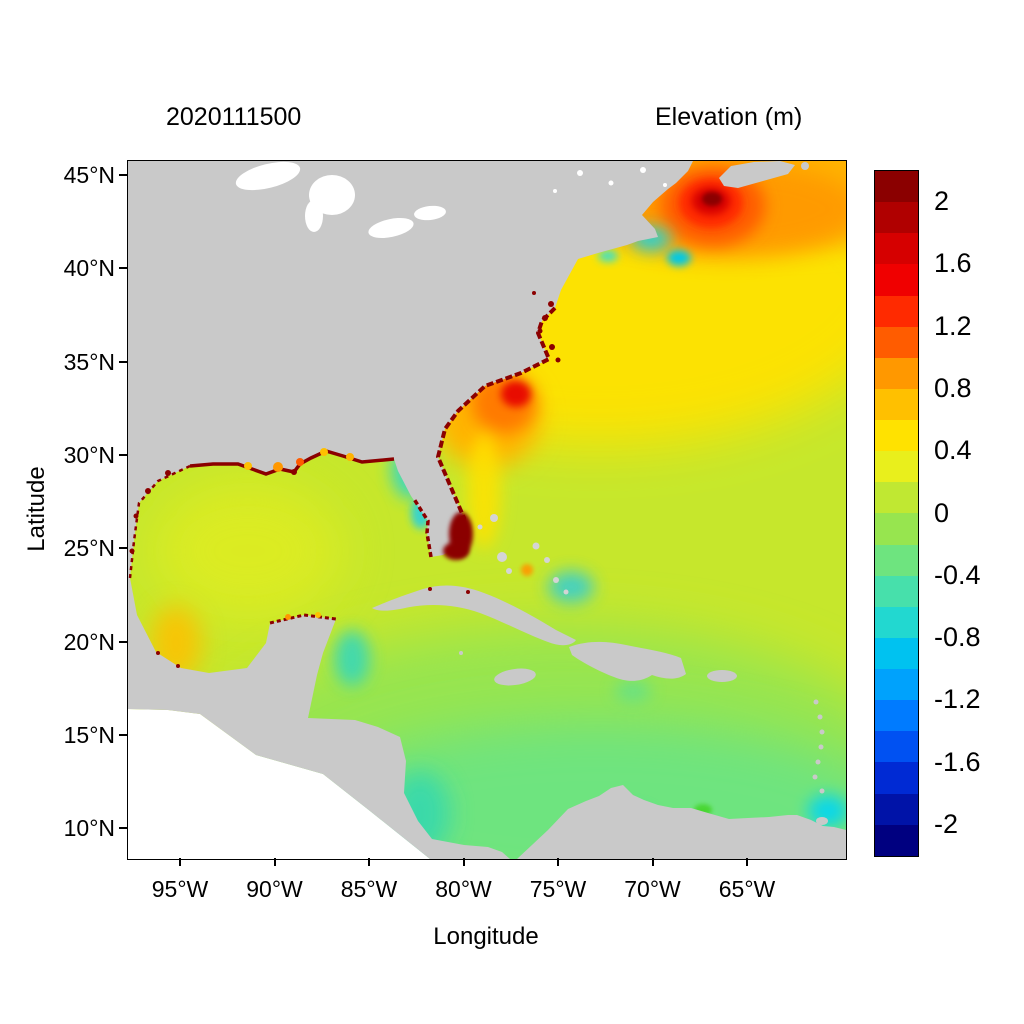 The width and height of the screenshot is (1024, 1024). Describe the element at coordinates (486, 936) in the screenshot. I see `x-axis-label: Longitude` at that location.